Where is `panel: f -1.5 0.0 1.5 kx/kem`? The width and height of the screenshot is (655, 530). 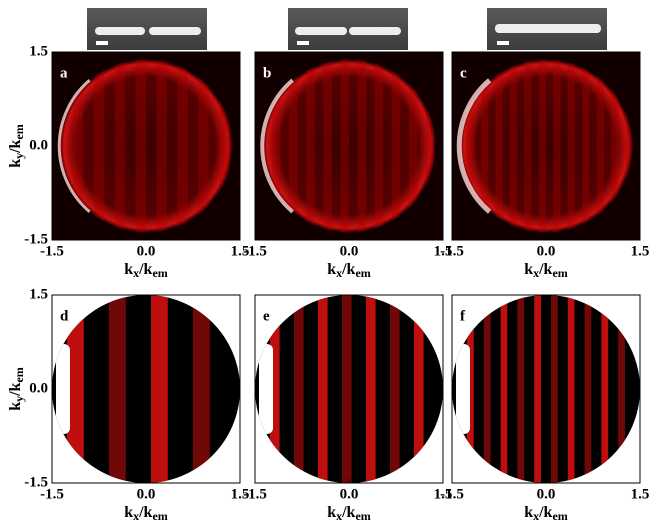 panel: f -1.5 0.0 1.5 kx/kem is located at coordinates (545, 408).